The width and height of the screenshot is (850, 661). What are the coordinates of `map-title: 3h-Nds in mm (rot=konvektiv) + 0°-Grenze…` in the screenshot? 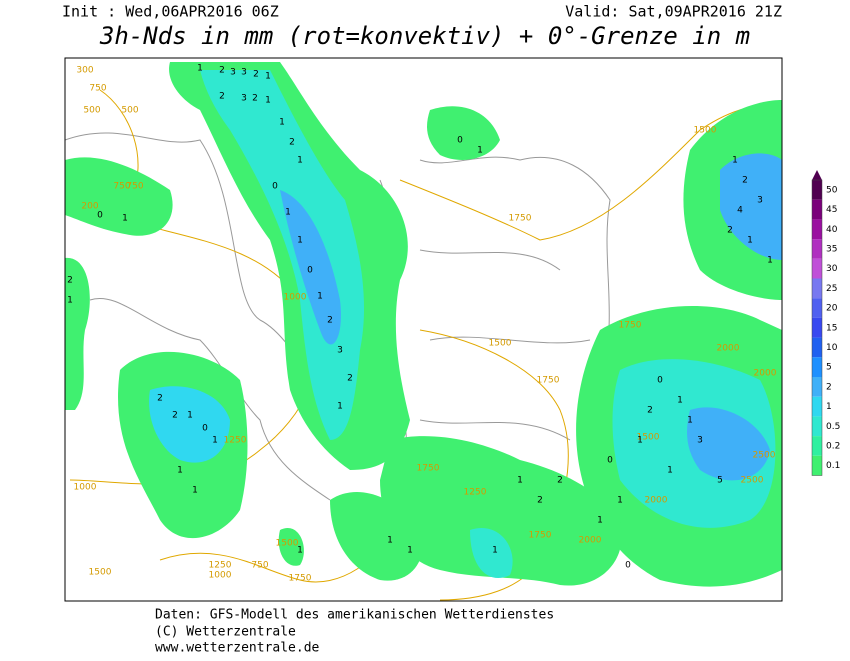 It's located at (424, 36).